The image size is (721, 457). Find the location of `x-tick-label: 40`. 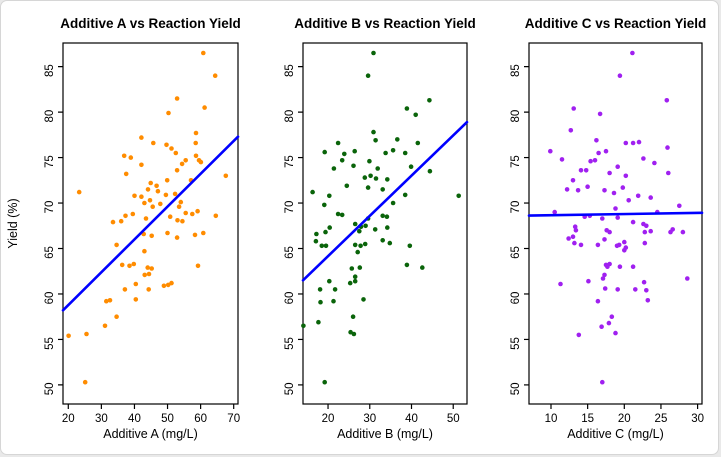

x-tick-label: 40 is located at coordinates (411, 419).